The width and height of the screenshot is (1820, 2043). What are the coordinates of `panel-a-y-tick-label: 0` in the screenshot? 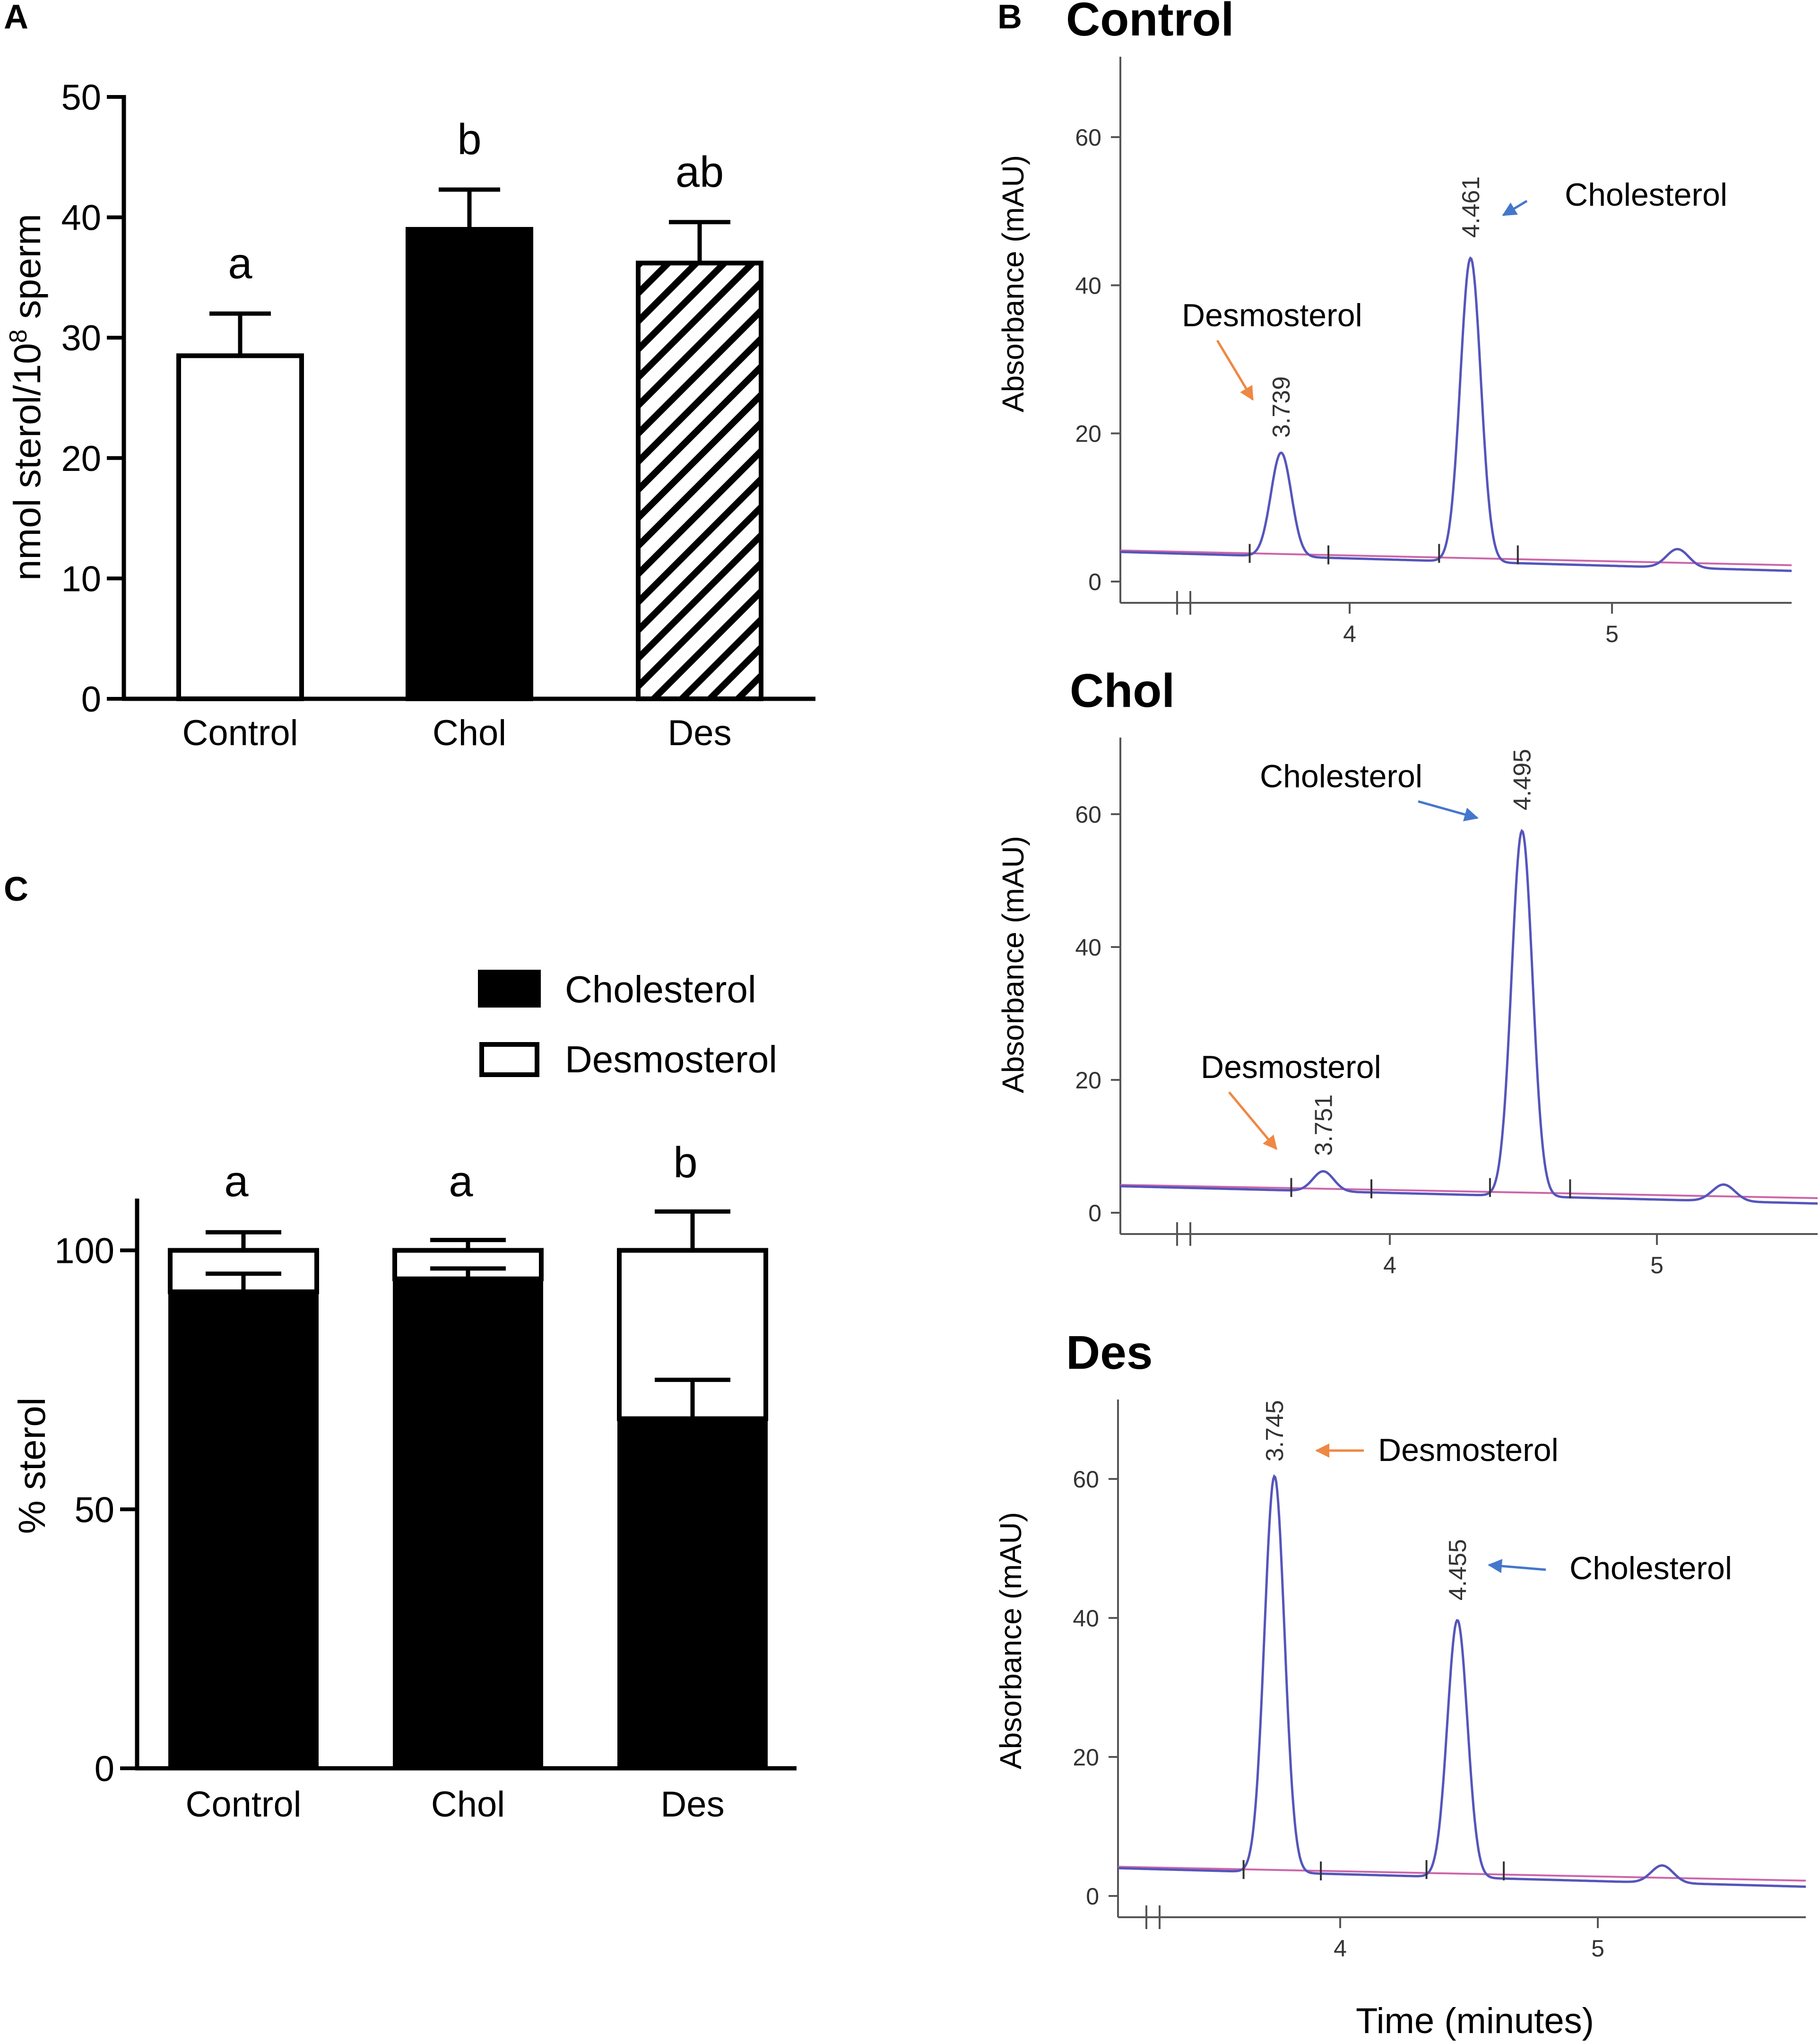 It's located at (91, 699).